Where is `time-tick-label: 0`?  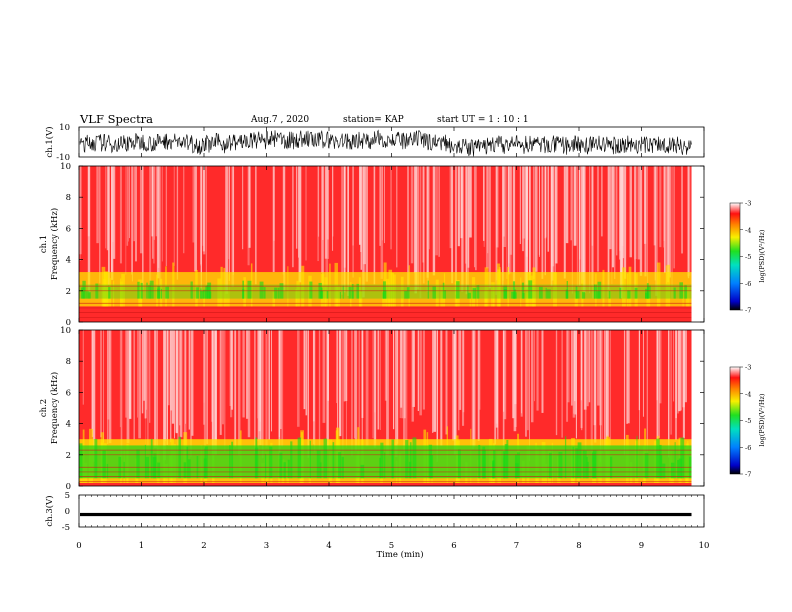
time-tick-label: 0 is located at coordinates (78, 546).